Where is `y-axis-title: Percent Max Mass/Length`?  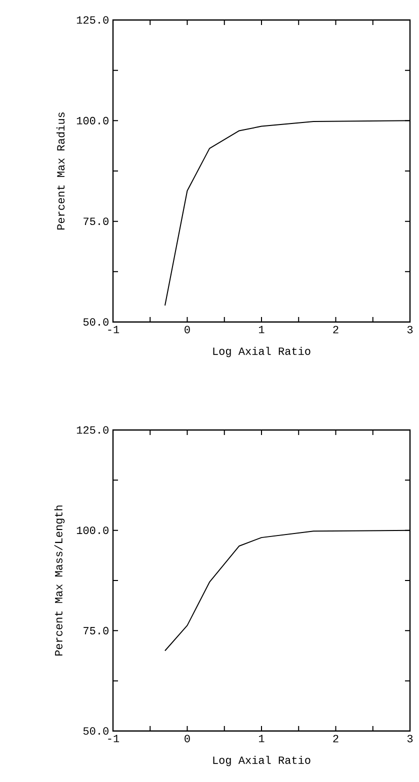
y-axis-title: Percent Max Mass/Length is located at coordinates (59, 581).